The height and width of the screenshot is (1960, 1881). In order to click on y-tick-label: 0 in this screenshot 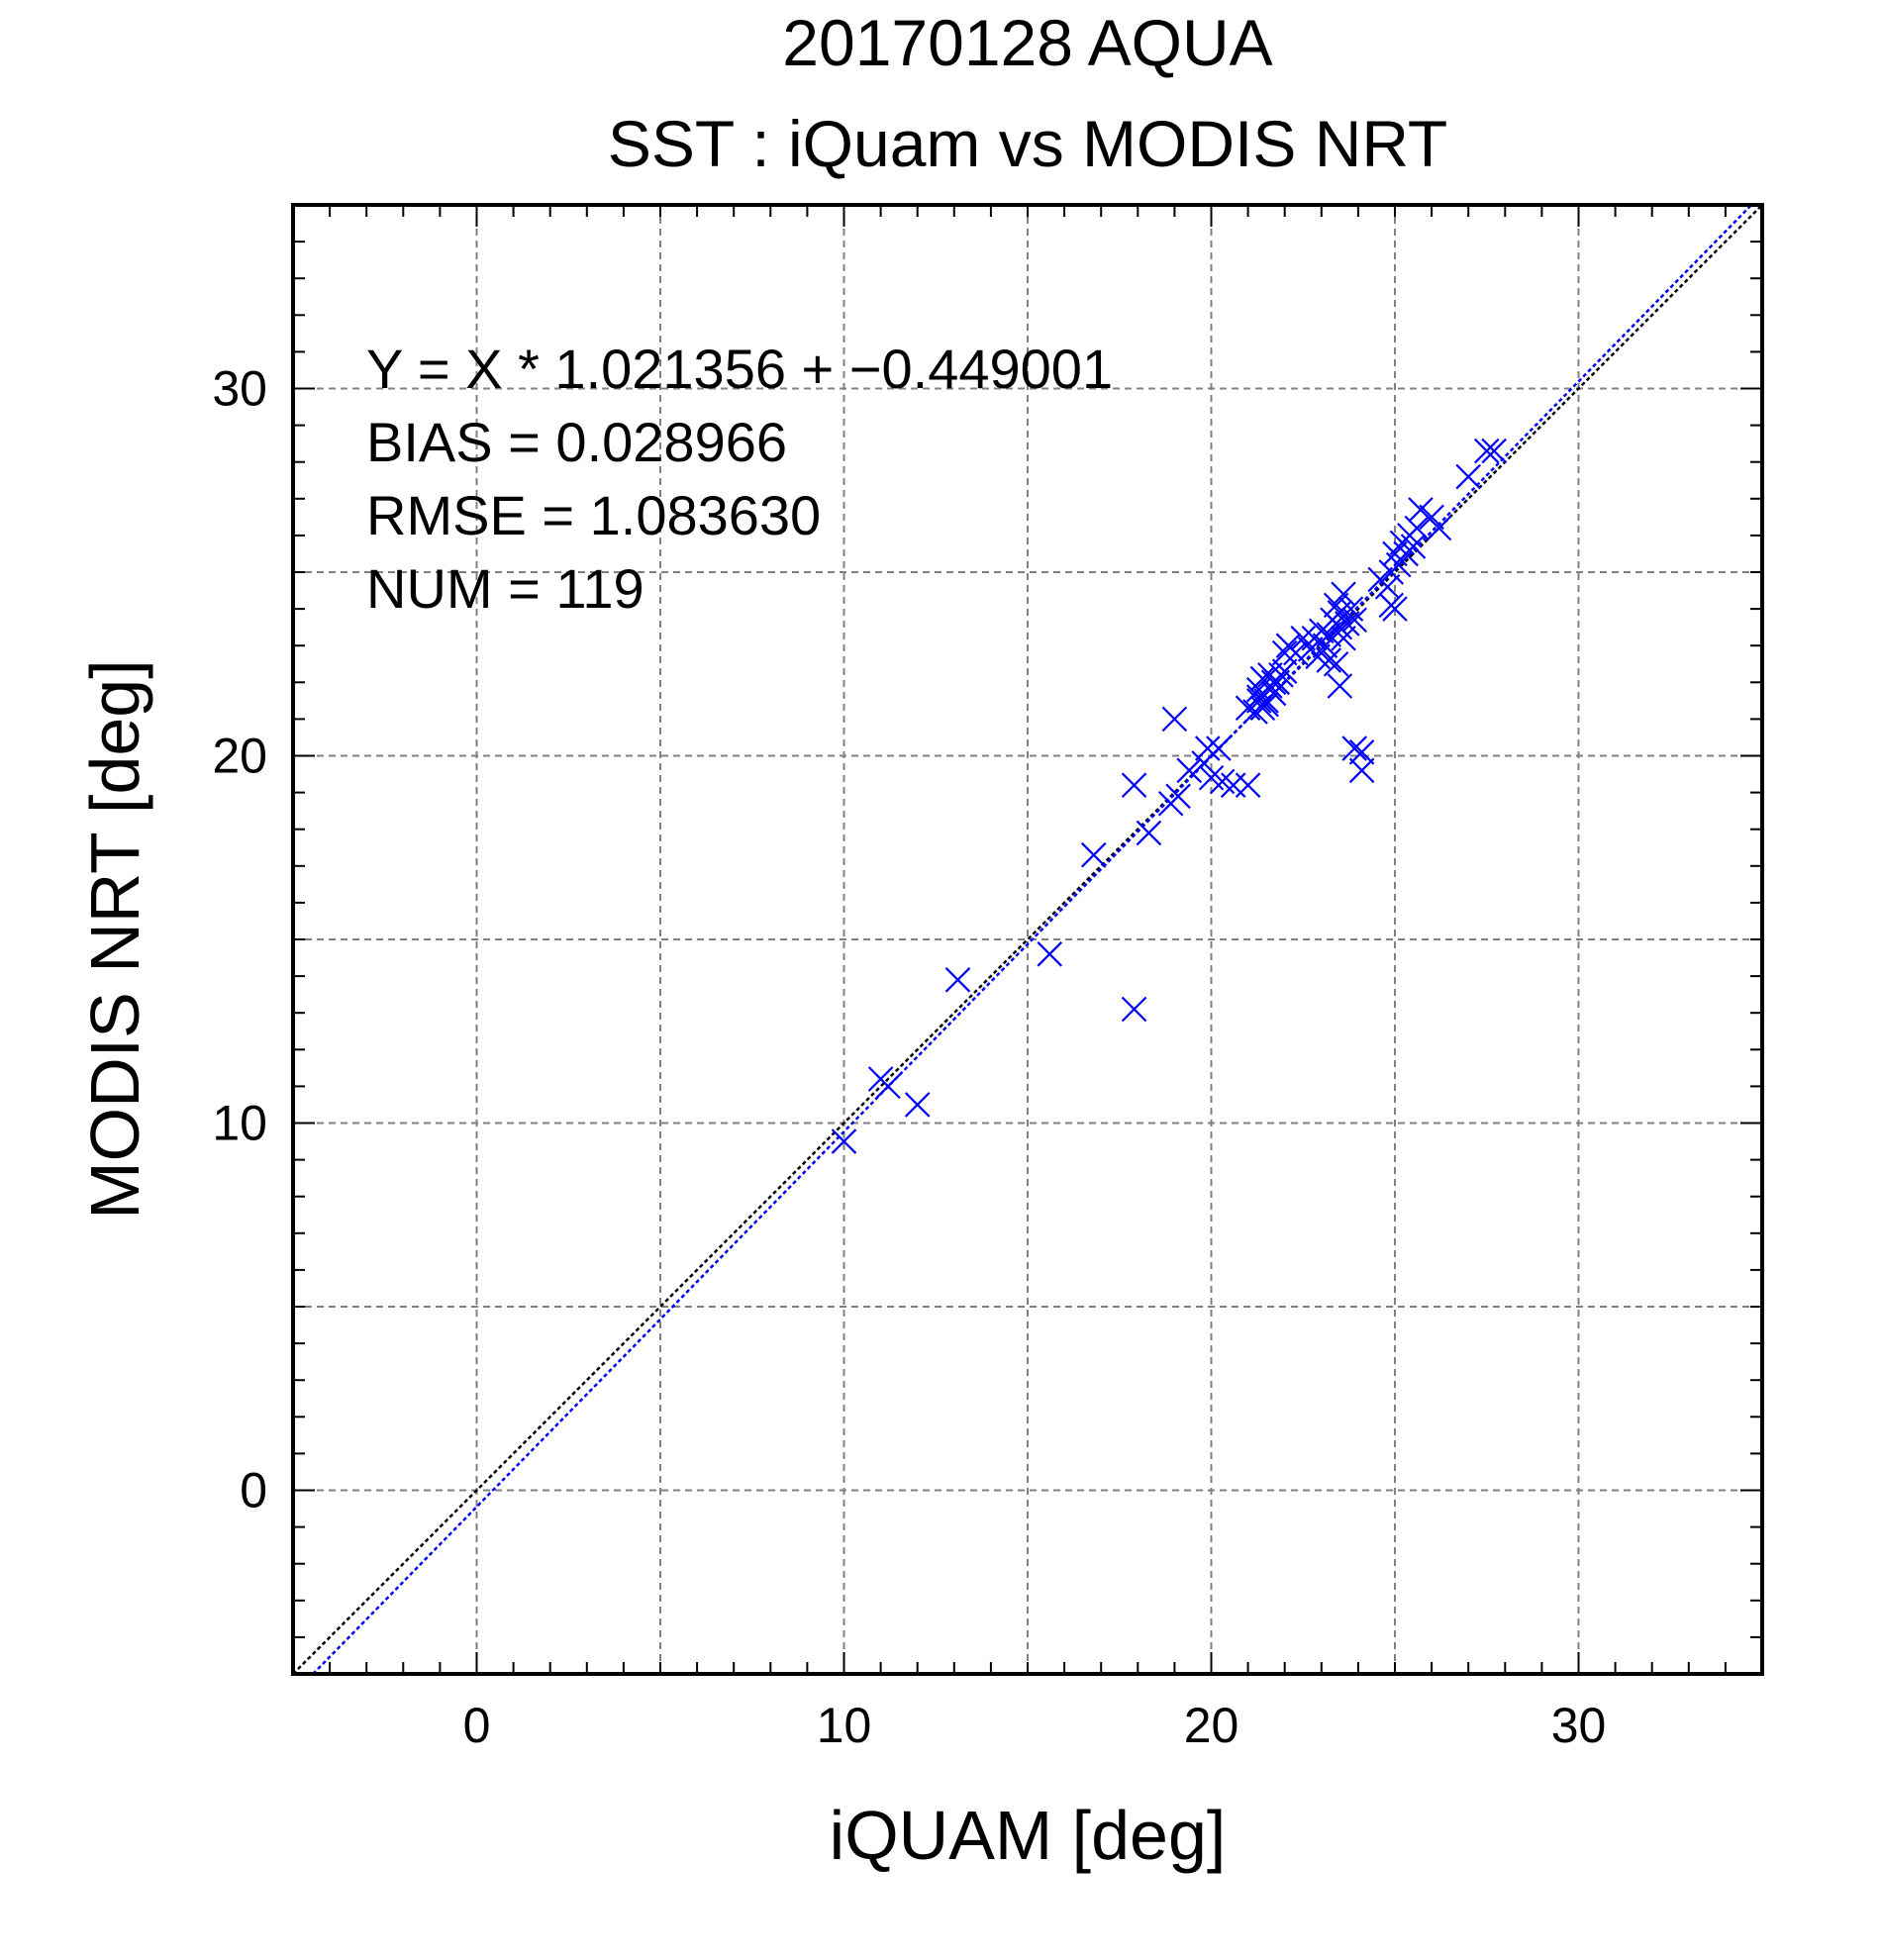, I will do `click(253, 1491)`.